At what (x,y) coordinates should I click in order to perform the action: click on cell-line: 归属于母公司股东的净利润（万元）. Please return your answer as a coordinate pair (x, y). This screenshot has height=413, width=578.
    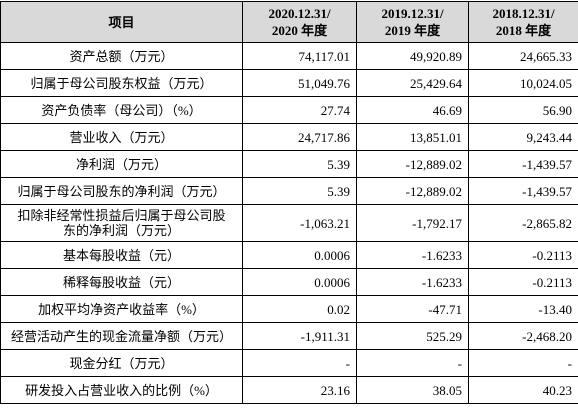
    Looking at the image, I should click on (121, 191).